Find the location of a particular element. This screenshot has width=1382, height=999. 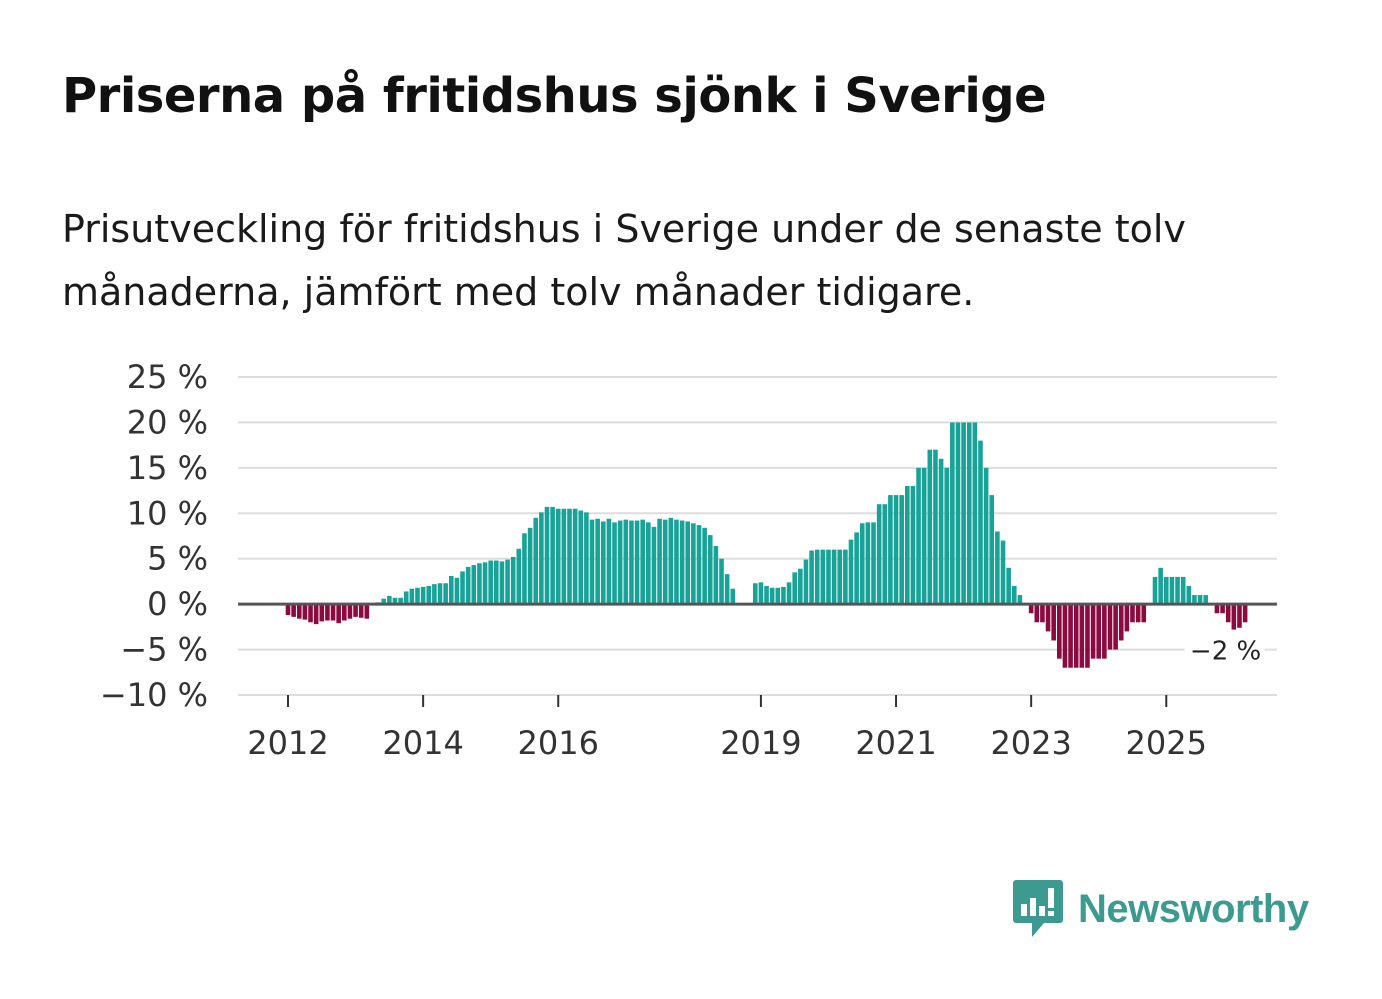

y-tick-label: −5 % is located at coordinates (164, 650).